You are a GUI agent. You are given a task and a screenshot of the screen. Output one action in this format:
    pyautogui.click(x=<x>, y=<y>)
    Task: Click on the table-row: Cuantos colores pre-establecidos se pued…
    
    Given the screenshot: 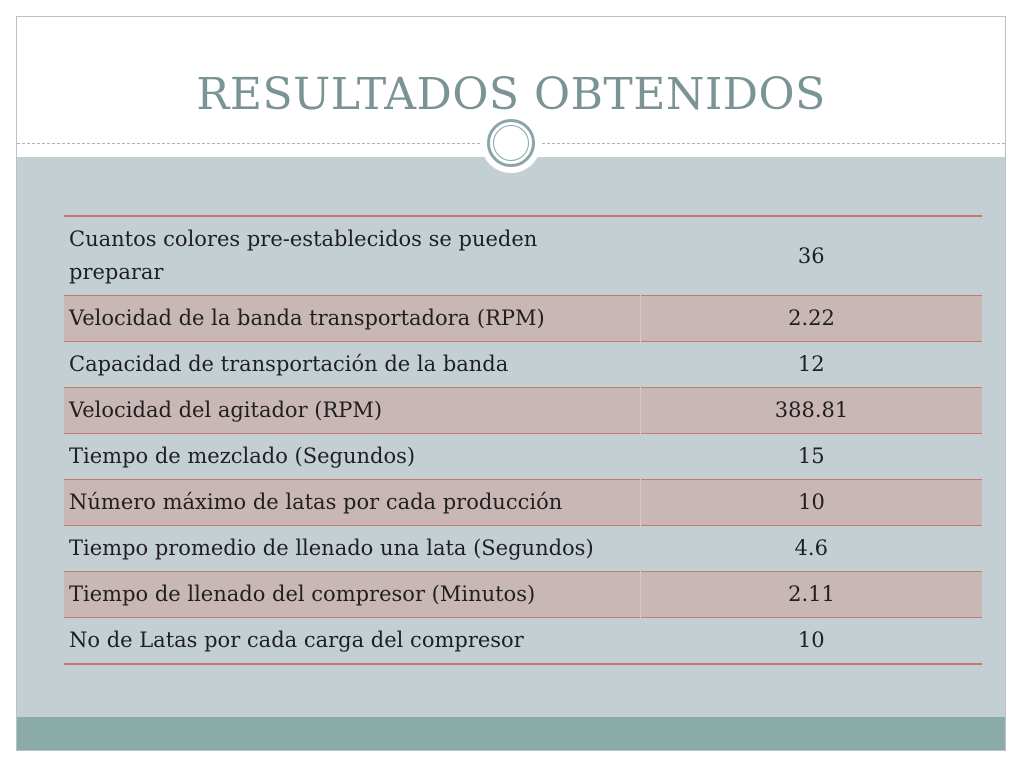 What is the action you would take?
    pyautogui.click(x=523, y=256)
    